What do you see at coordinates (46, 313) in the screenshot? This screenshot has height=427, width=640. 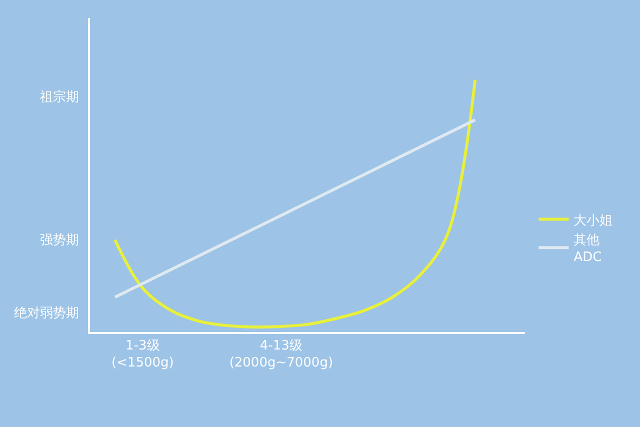 I see `text: 绝对弱势期` at bounding box center [46, 313].